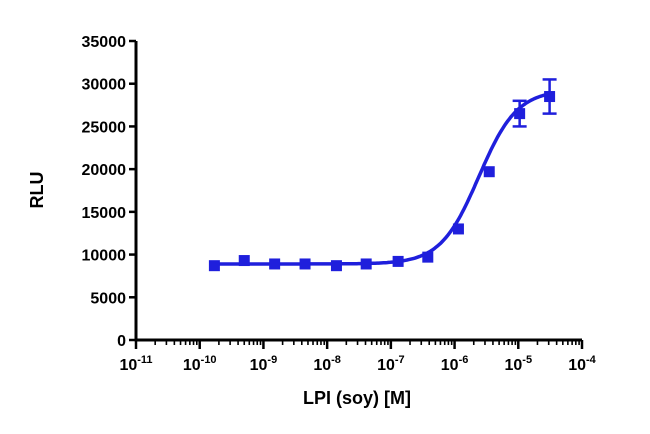 The height and width of the screenshot is (434, 650). I want to click on x-tick-label: 10⁻¹⁰, so click(200, 364).